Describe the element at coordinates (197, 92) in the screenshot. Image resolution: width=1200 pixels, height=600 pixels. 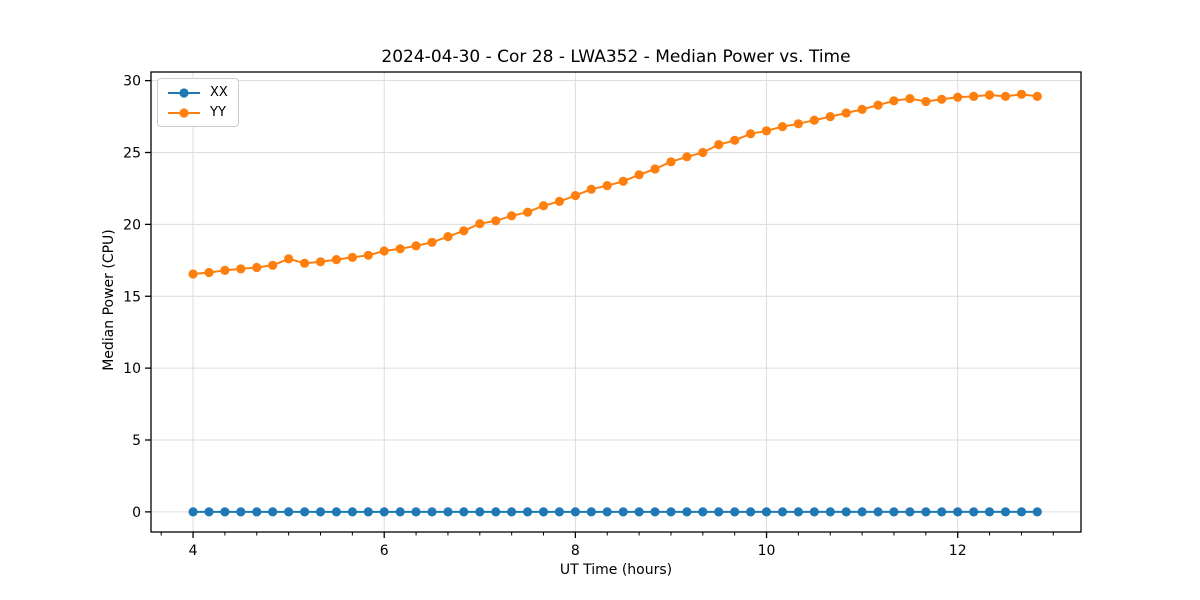
I see `legend-entry-xx: XX` at that location.